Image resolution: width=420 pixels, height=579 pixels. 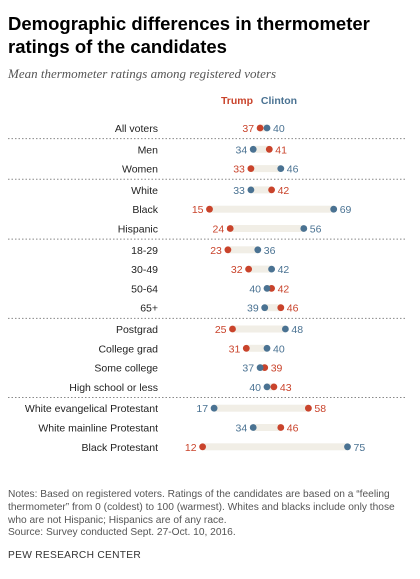 What do you see at coordinates (113, 388) in the screenshot?
I see `row-label: High school or less` at bounding box center [113, 388].